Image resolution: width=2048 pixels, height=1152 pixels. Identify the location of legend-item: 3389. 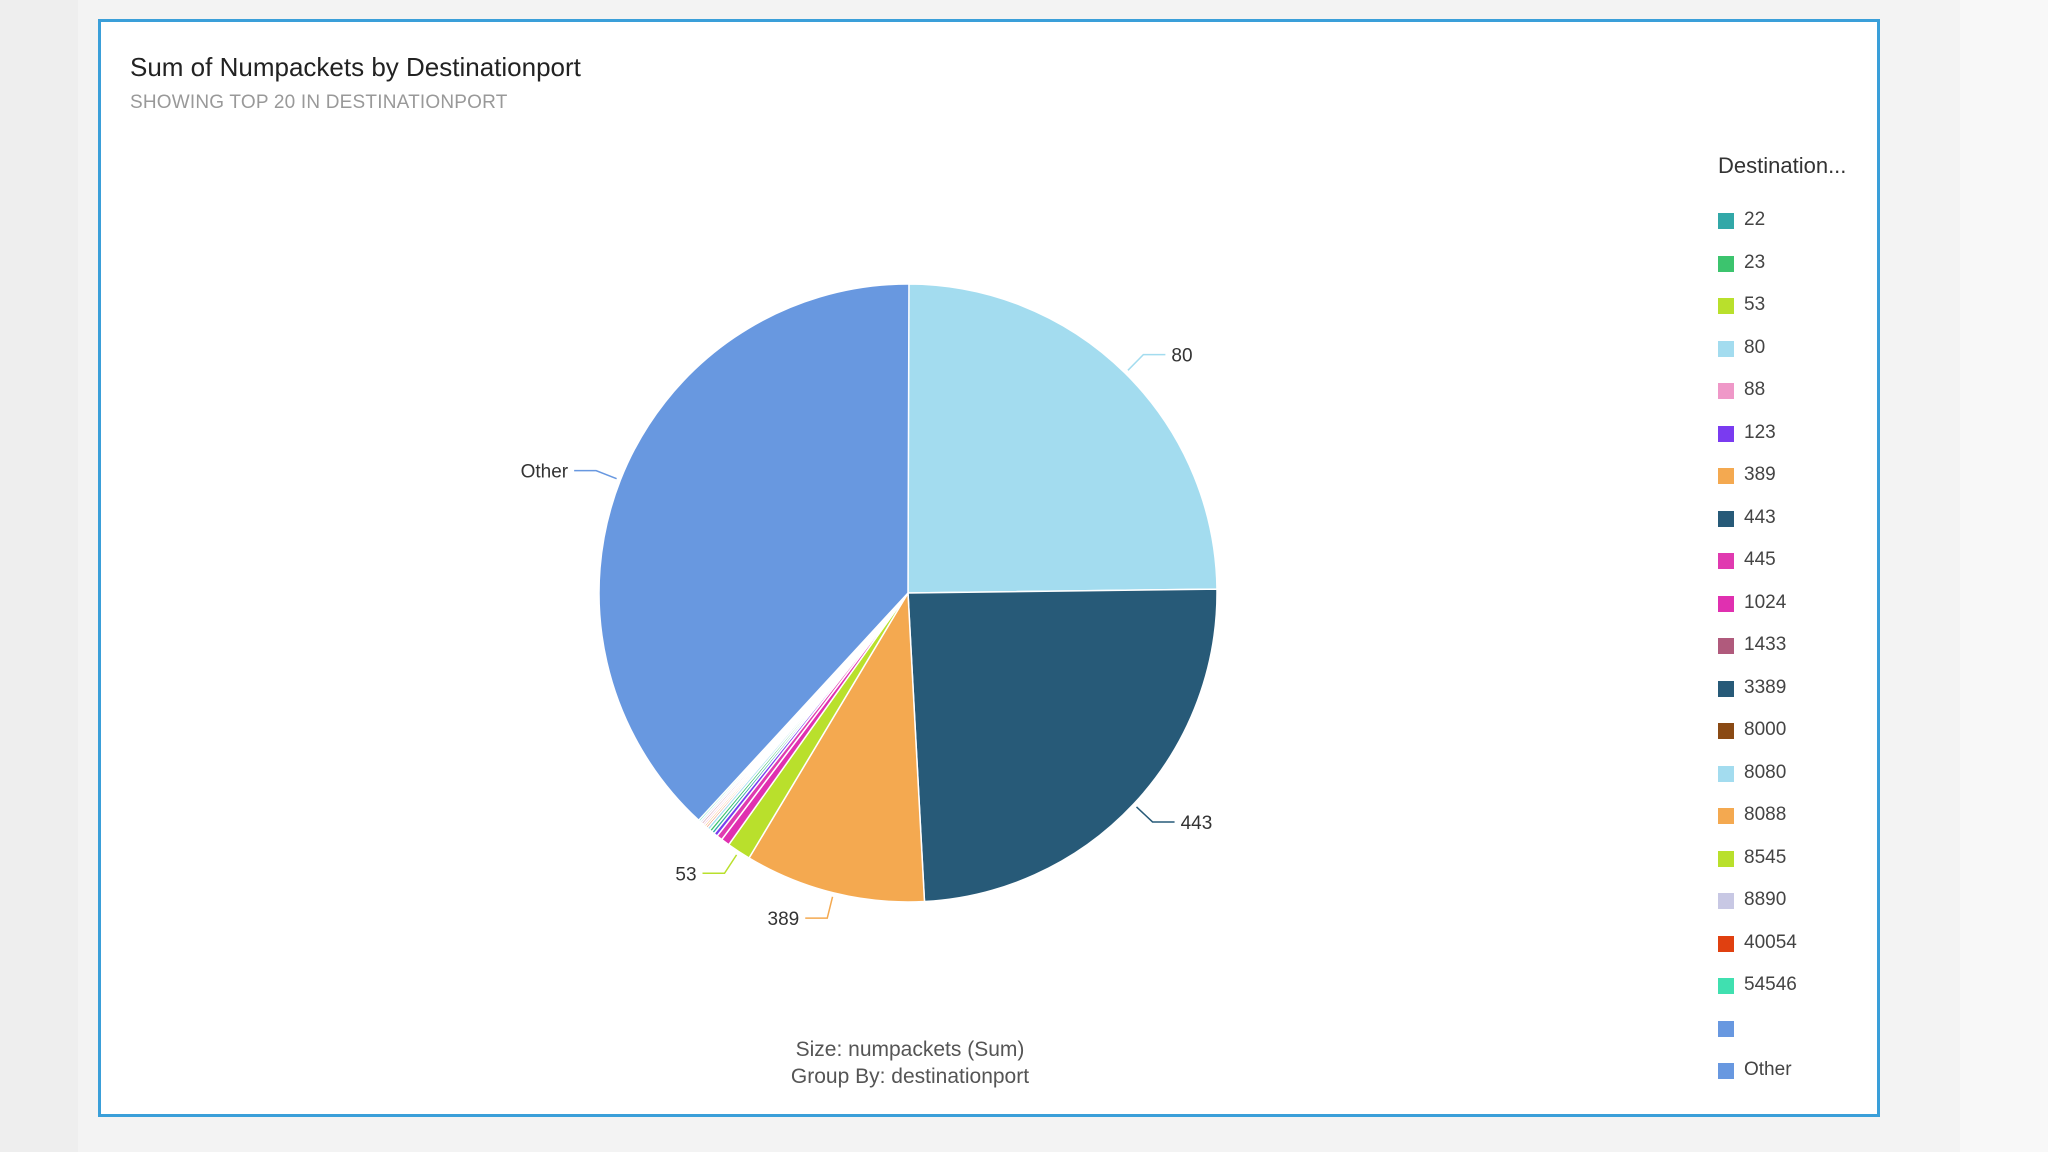
(1788, 697).